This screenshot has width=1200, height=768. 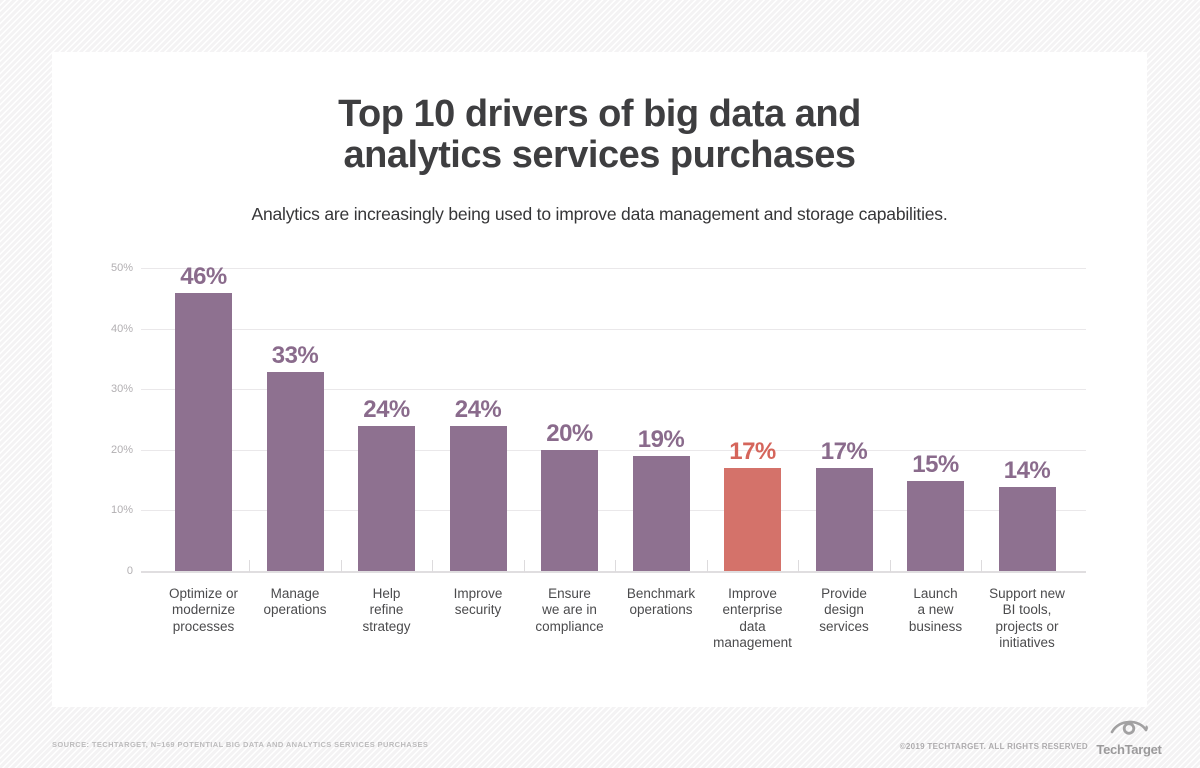 I want to click on bar-value-label: 15%, so click(x=935, y=464).